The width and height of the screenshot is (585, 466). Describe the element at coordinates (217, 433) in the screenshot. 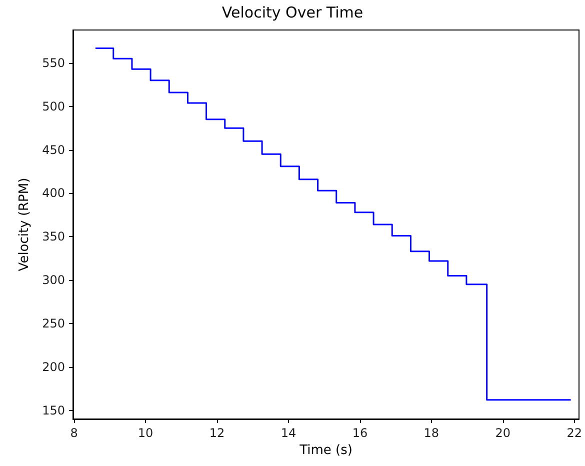

I see `x-tick-label: 12` at that location.